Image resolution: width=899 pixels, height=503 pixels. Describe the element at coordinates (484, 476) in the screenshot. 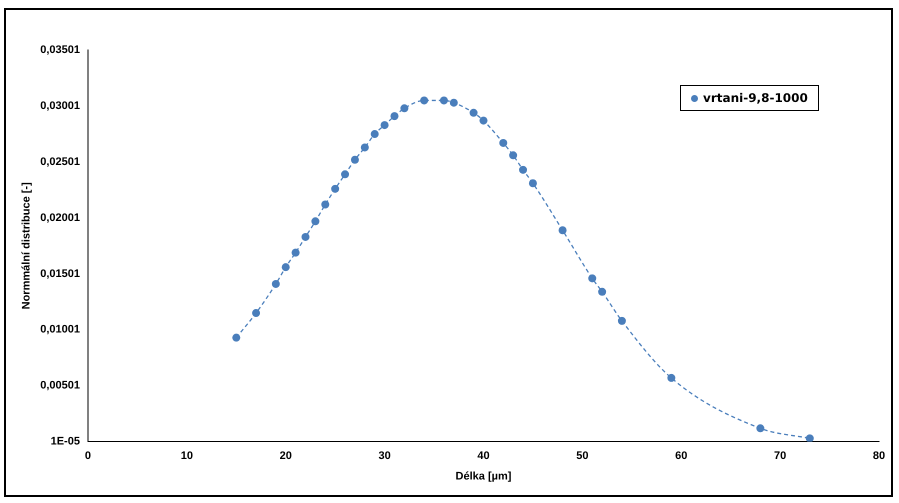

I see `x-axis-title: Délka [µm]` at that location.